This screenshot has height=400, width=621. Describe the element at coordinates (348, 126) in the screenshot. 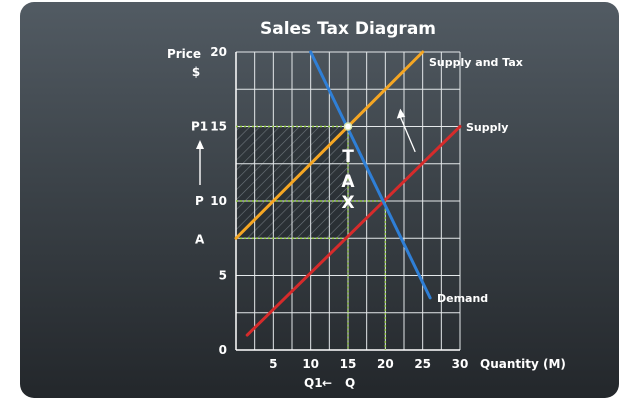

I see `equilibrium-point` at that location.